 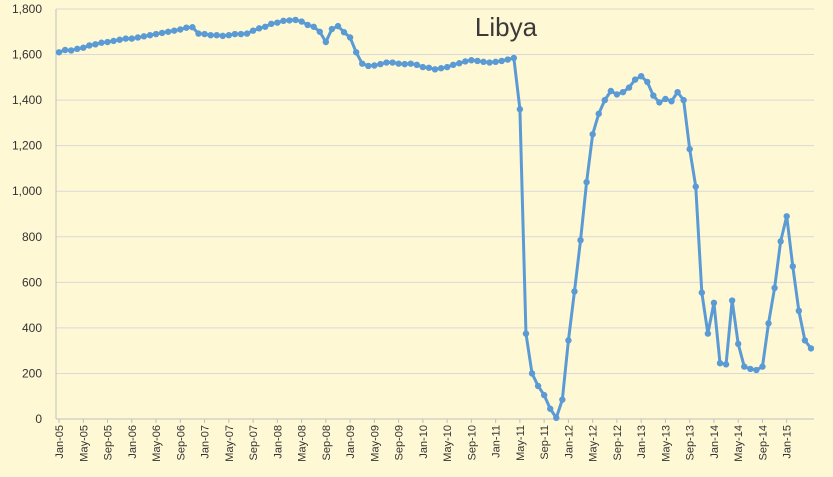 What do you see at coordinates (497, 441) in the screenshot?
I see `x-tick-label: Jan-11` at bounding box center [497, 441].